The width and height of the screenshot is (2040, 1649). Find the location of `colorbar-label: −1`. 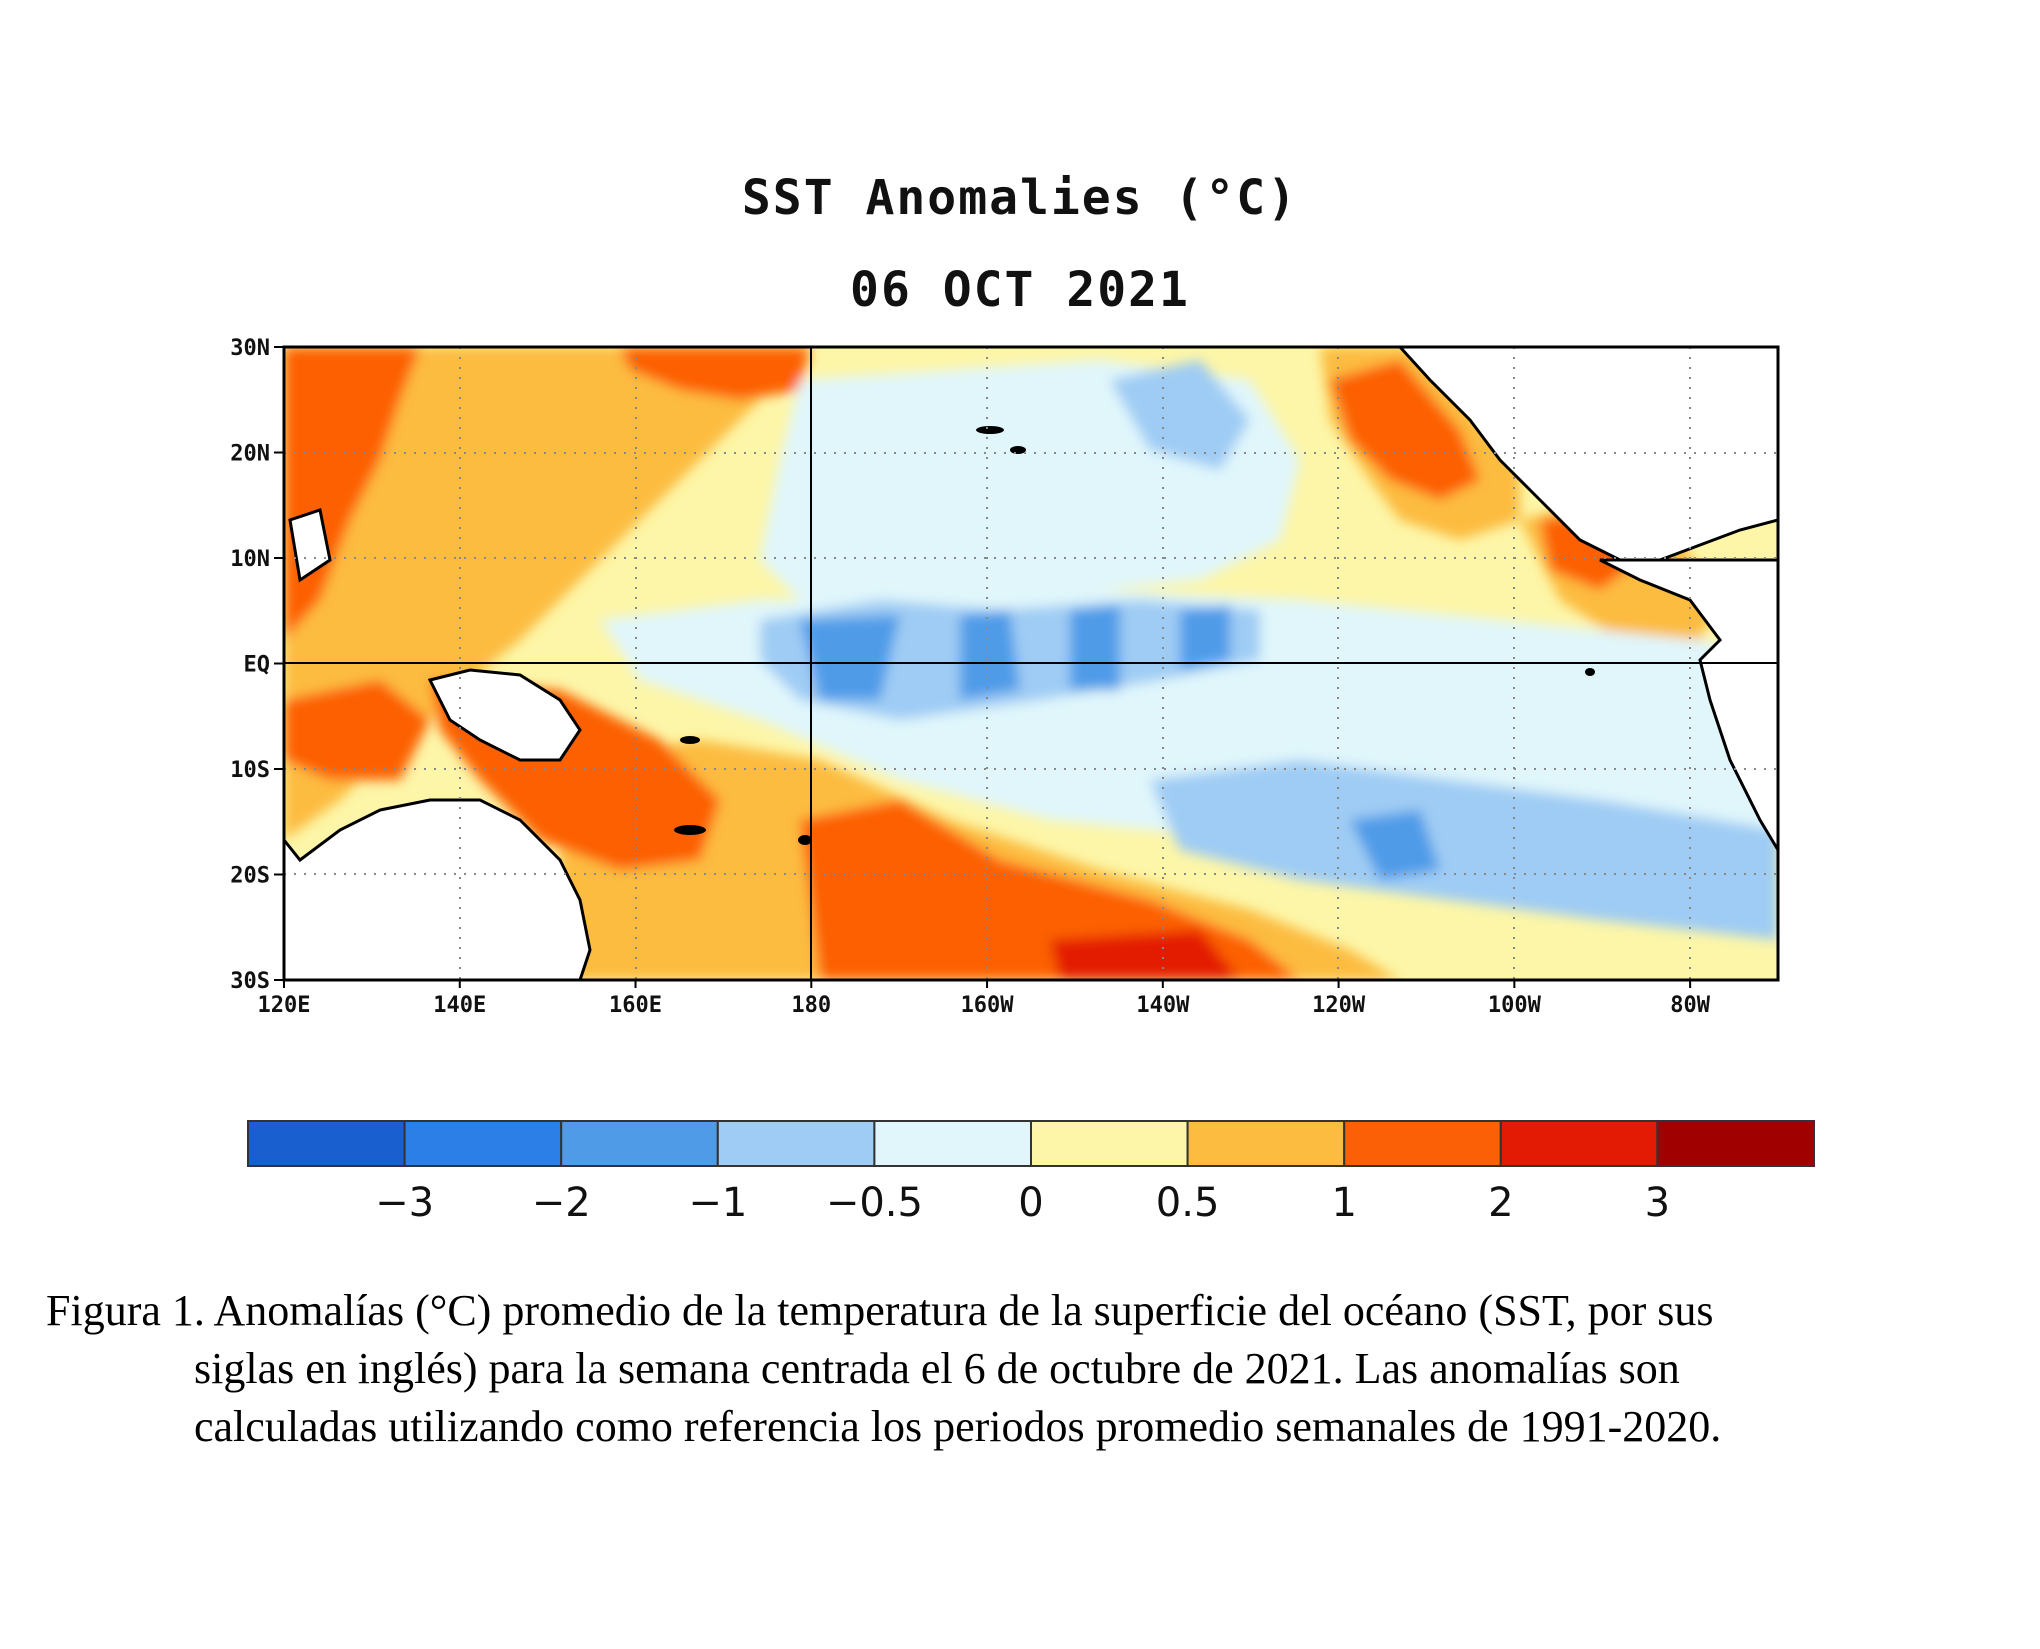

colorbar-label: −1 is located at coordinates (717, 1203).